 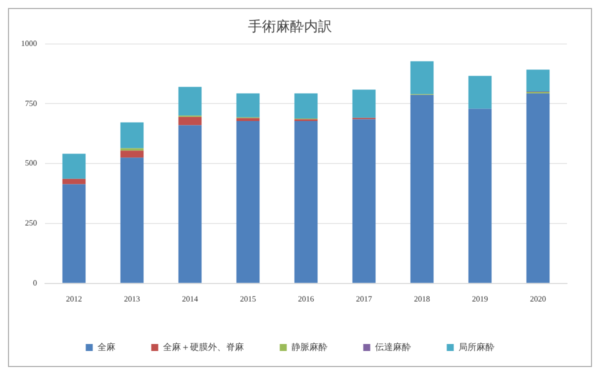 What do you see at coordinates (31, 103) in the screenshot?
I see `y-tick-label: 750` at bounding box center [31, 103].